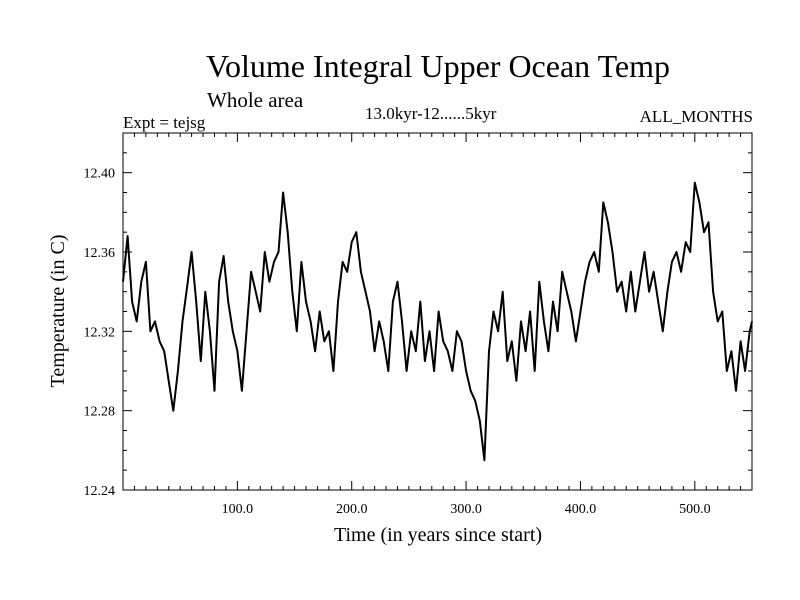 The height and width of the screenshot is (600, 800). Describe the element at coordinates (352, 509) in the screenshot. I see `x-tick-label: 200.0` at that location.